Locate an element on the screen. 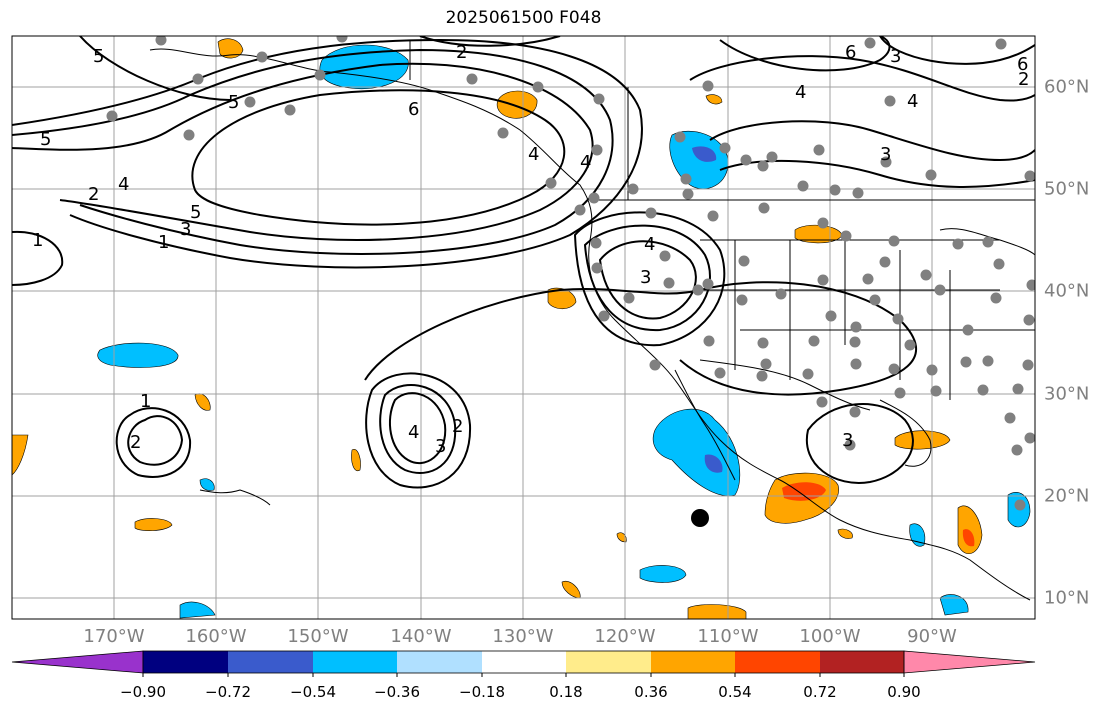  longitude-label: 170°W is located at coordinates (114, 636).